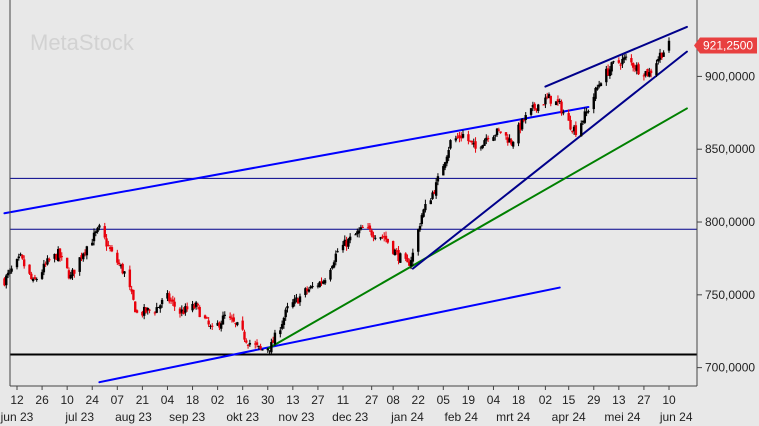 Image resolution: width=759 pixels, height=426 pixels. What do you see at coordinates (594, 400) in the screenshot?
I see `x-tick-label-23: 29` at bounding box center [594, 400].